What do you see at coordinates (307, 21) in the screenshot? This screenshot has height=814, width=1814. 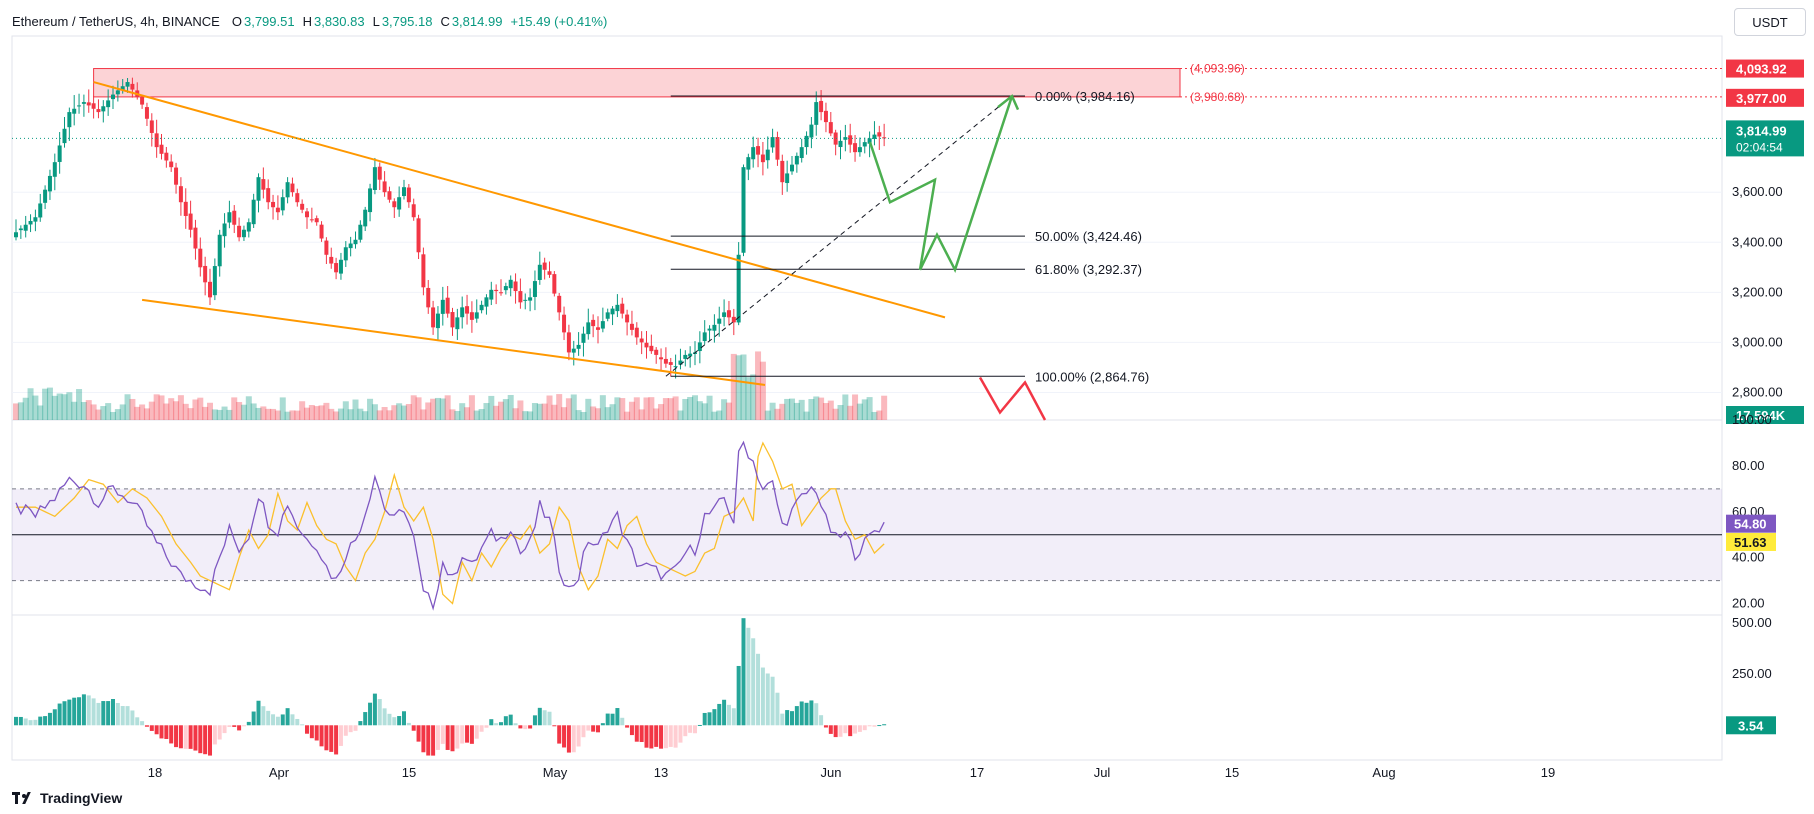 I see `high-label: H` at bounding box center [307, 21].